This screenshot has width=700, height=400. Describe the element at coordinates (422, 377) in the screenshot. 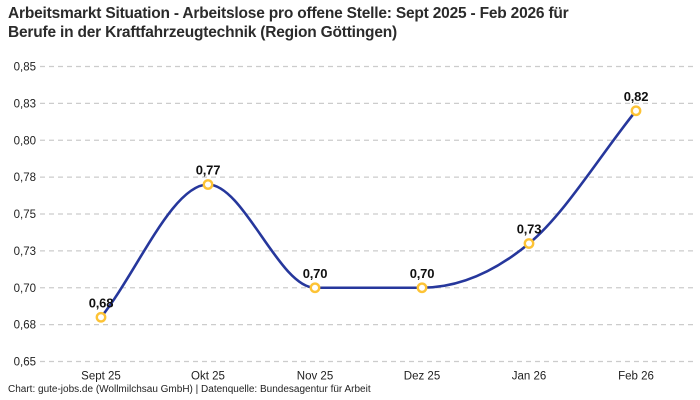

I see `x-axis-category-label: Dez 25` at that location.